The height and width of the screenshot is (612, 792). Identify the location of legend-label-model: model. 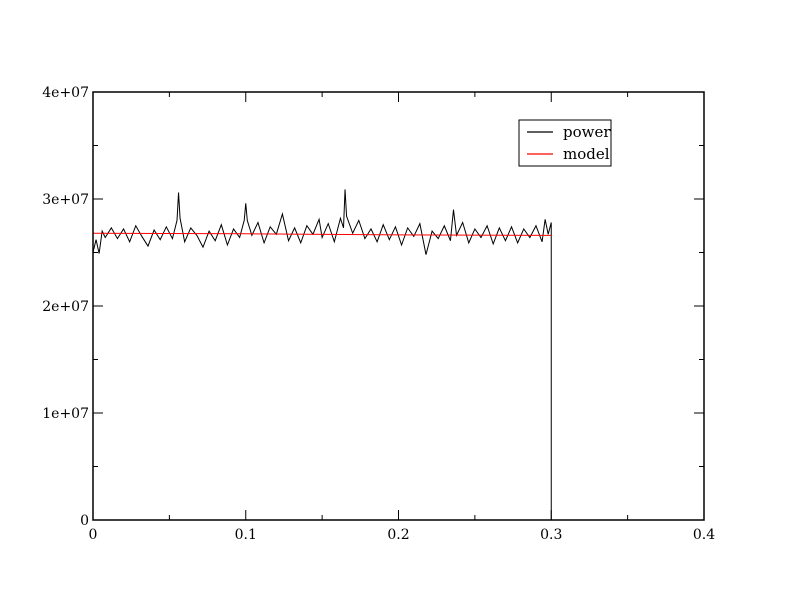
(586, 154).